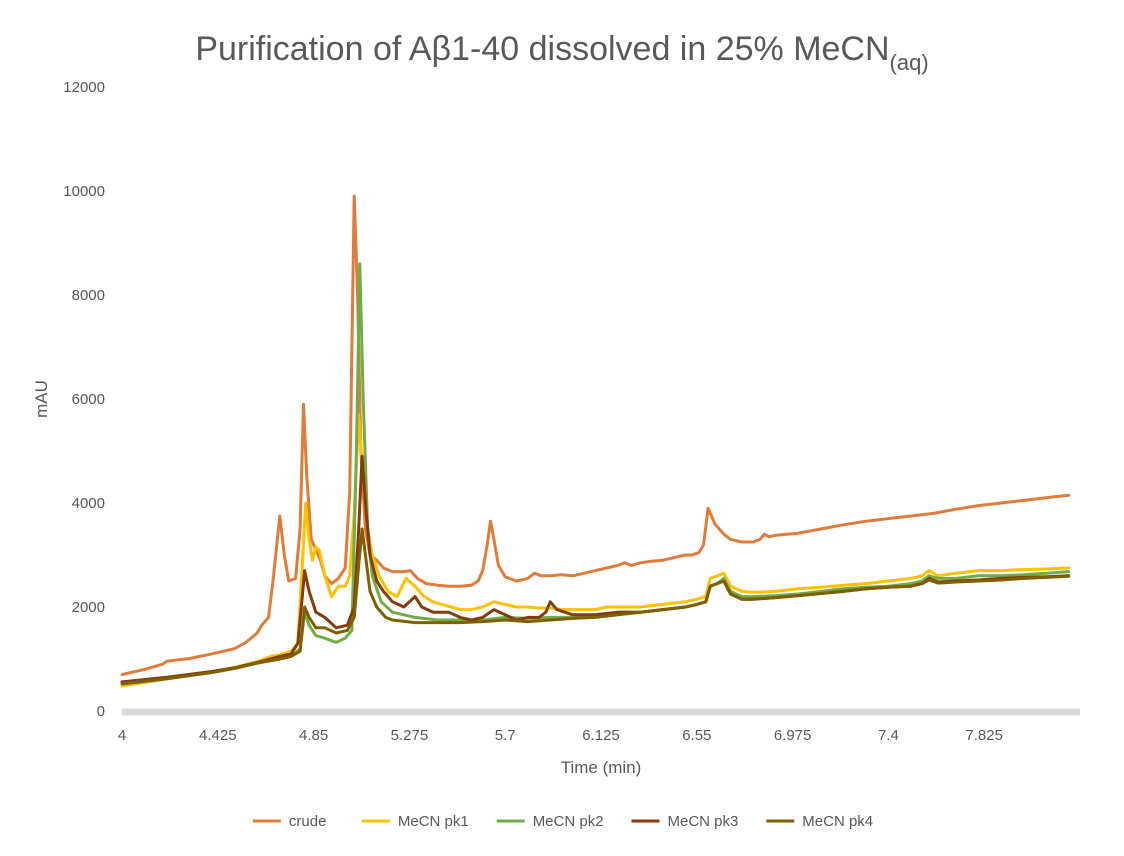  Describe the element at coordinates (433, 821) in the screenshot. I see `legend-label: MeCN pk1` at that location.